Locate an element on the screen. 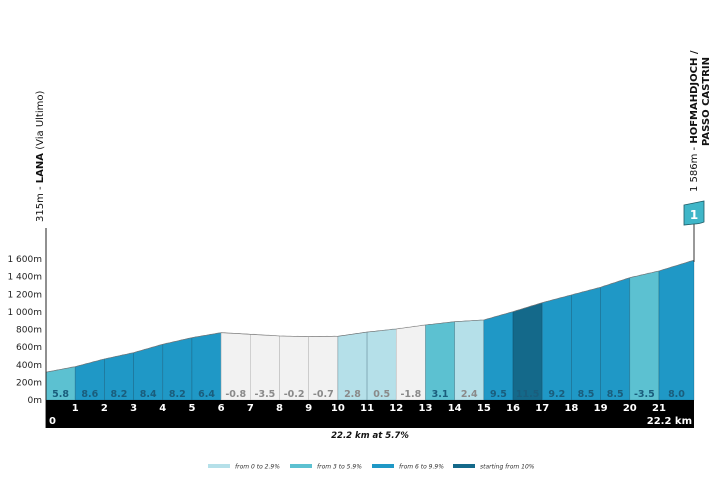 Image resolution: width=720 pixels, height=481 pixels. start-detail: (Via Ultimo) is located at coordinates (40, 120).